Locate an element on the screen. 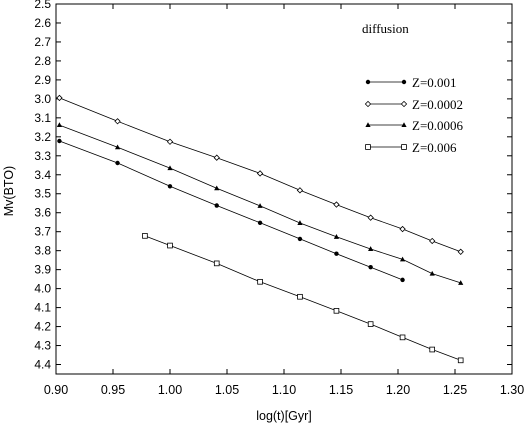  y-tick-label: 3.9 is located at coordinates (42, 270).